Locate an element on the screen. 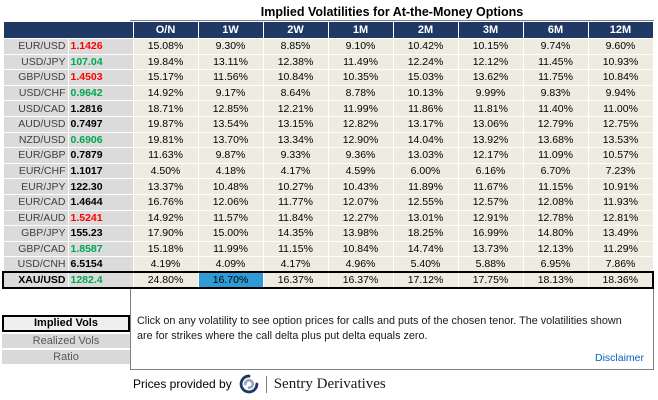 Image resolution: width=658 pixels, height=400 pixels. vol-cell: 12.75% is located at coordinates (620, 124).